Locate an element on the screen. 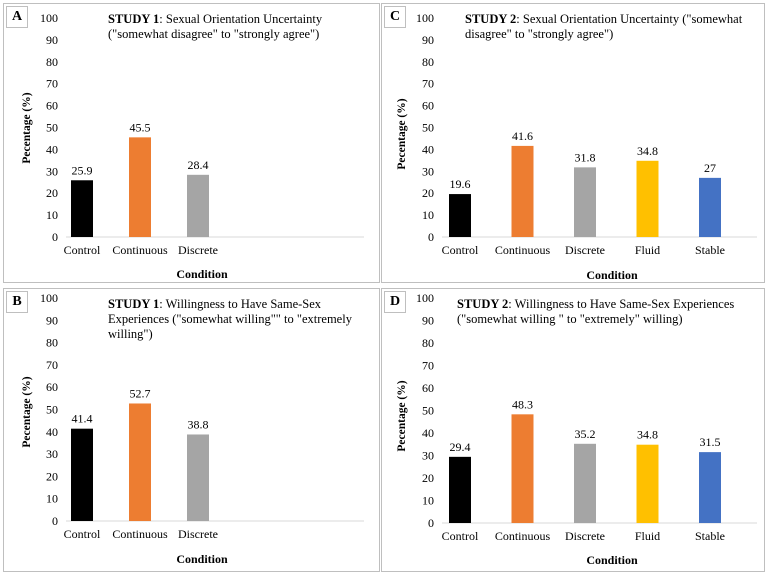 The image size is (768, 576). panel-letter: D is located at coordinates (395, 302).